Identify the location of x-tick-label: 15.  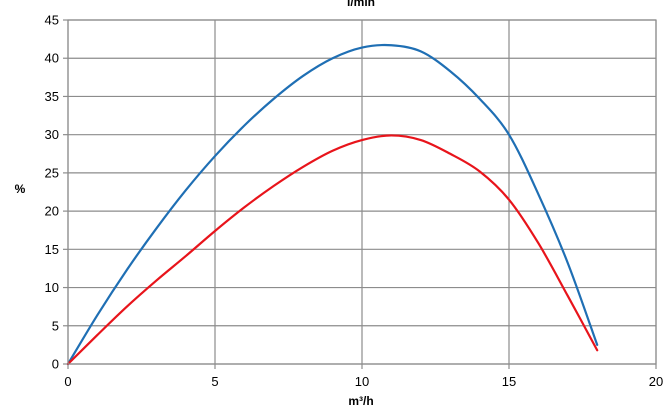
(509, 381).